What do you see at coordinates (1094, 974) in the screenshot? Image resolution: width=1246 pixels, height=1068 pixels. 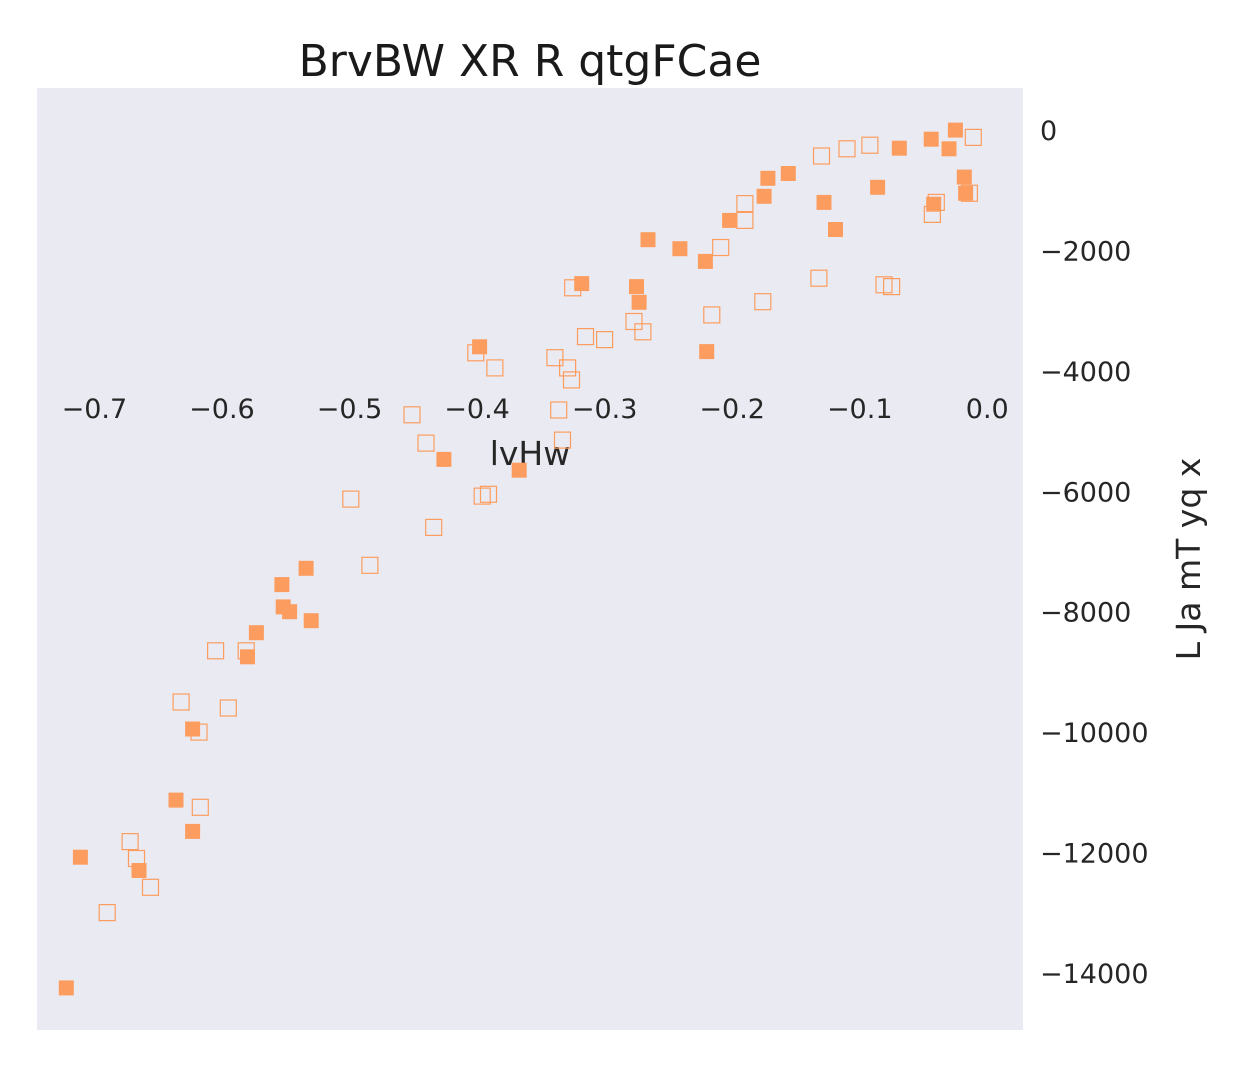 I see `y-tick-label: −14000` at bounding box center [1094, 974].